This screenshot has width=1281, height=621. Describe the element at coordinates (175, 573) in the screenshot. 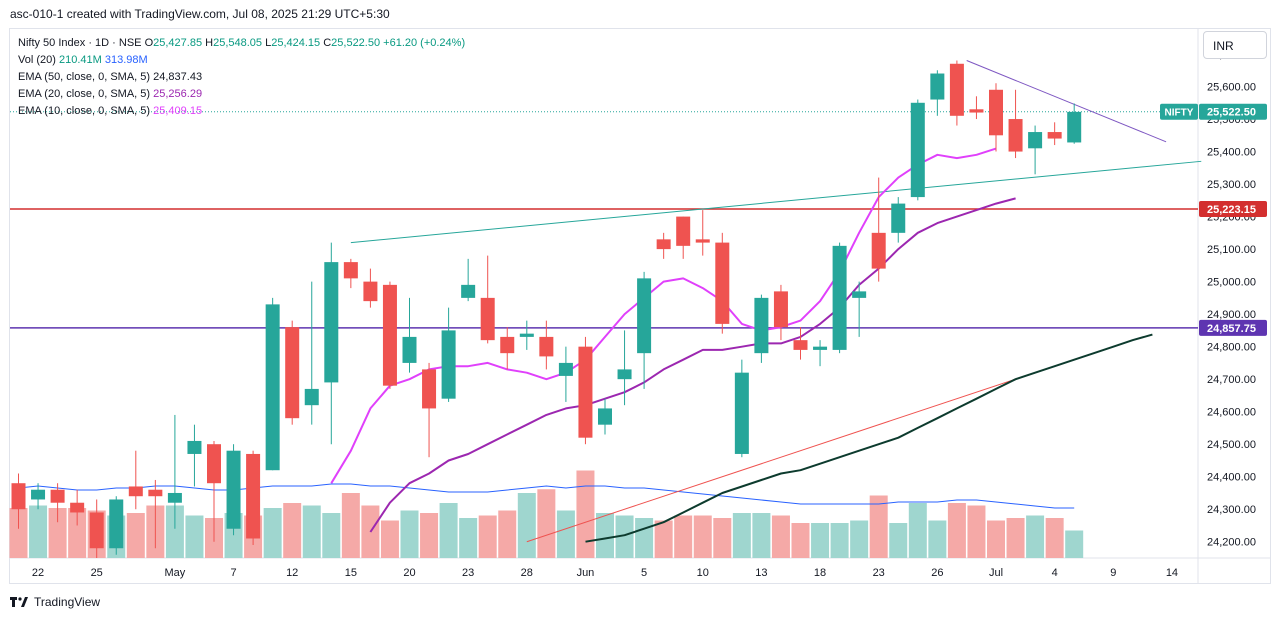

I see `time-tick-label: May` at that location.